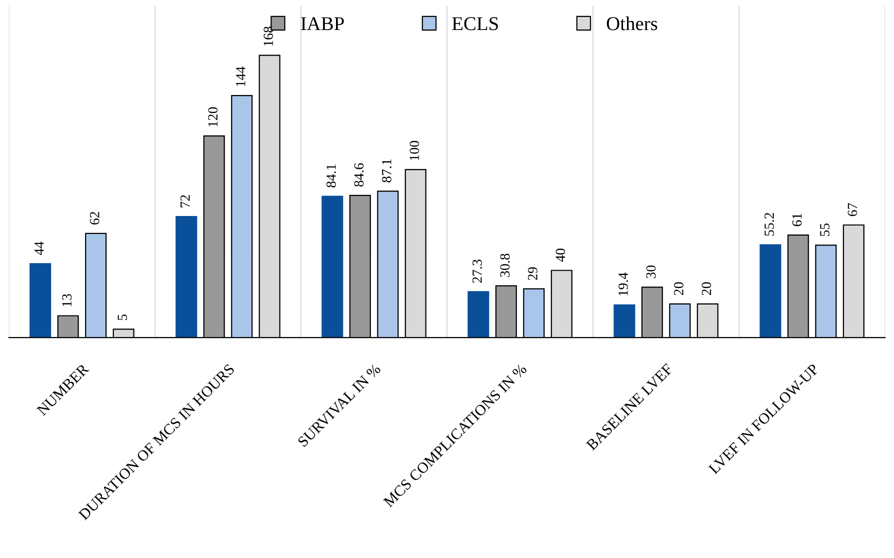  Describe the element at coordinates (505, 265) in the screenshot. I see `data-label: 30.8` at that location.